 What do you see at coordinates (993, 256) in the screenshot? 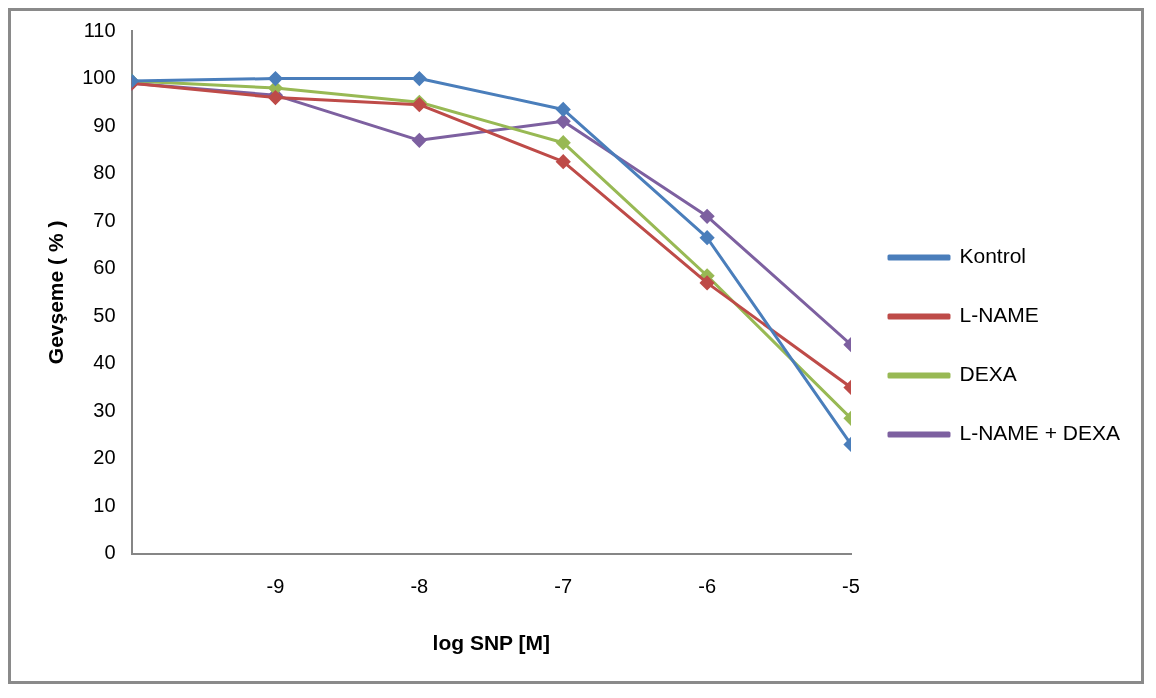
I see `legend-label: Kontrol` at bounding box center [993, 256].